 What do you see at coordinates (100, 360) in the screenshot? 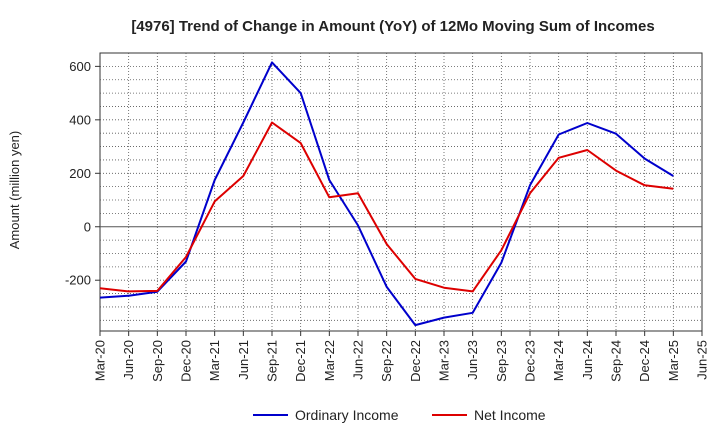
I see `x-tick-label: Mar-20` at bounding box center [100, 360].